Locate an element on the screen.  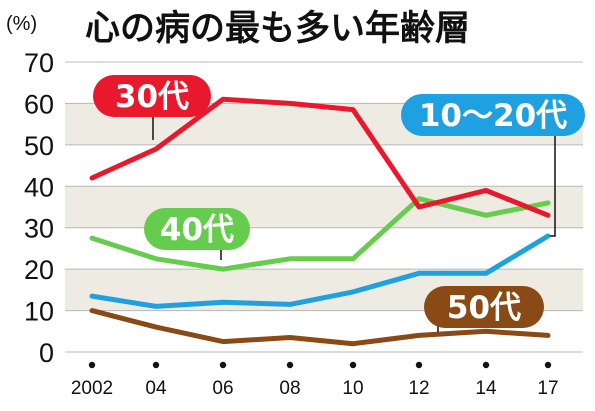
series-label-text: 40代 is located at coordinates (197, 230).